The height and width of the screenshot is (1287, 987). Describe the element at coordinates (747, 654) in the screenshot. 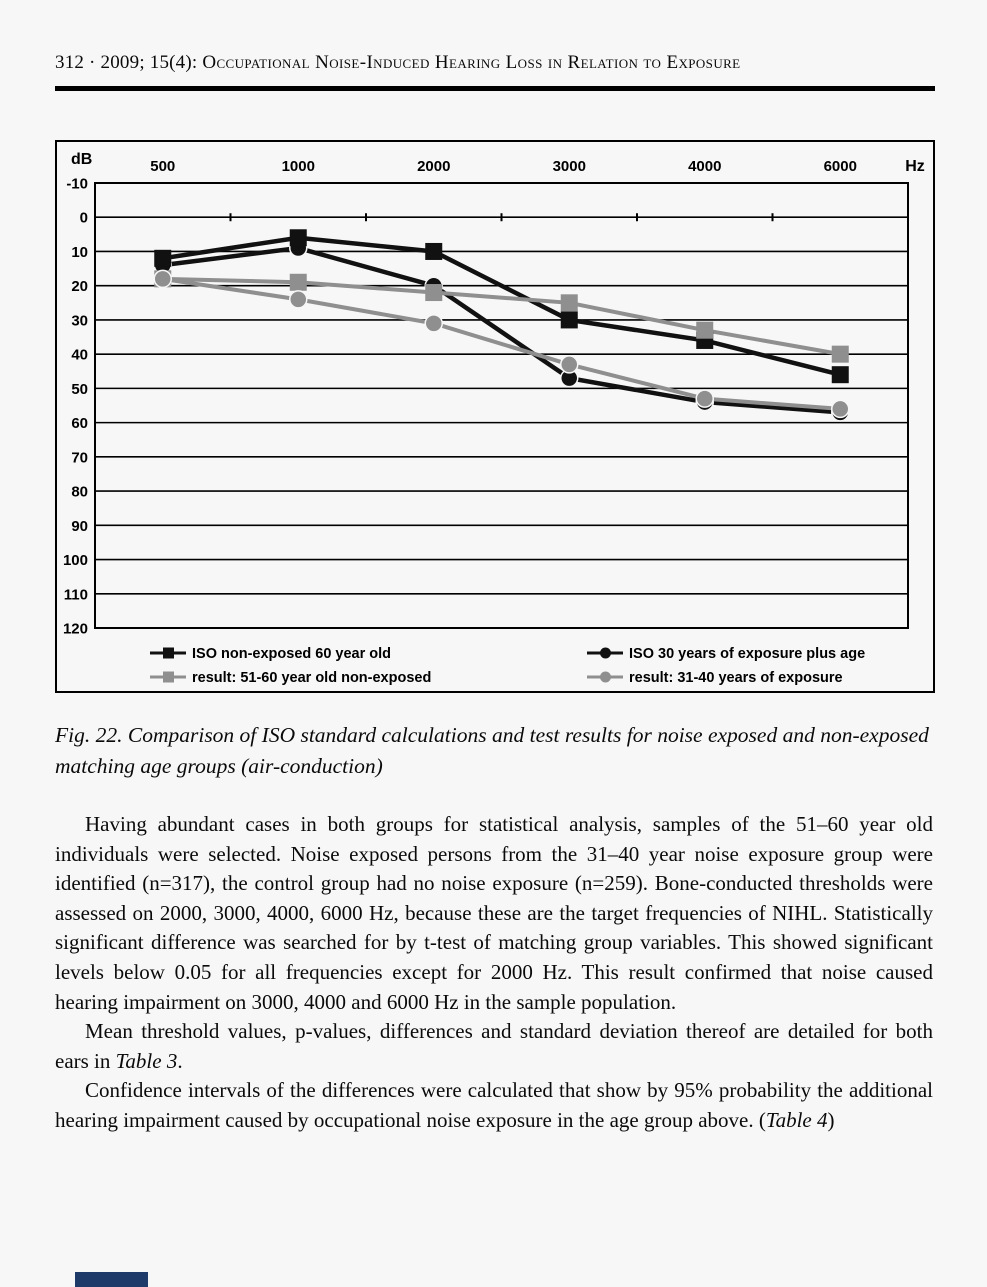

I see `legend-label: ISO 30 years of exposure plus age` at that location.